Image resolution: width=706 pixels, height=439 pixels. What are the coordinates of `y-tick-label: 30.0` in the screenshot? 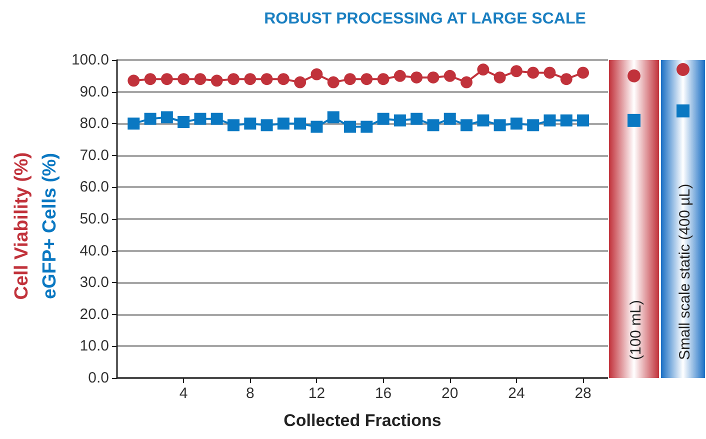 It's located at (94, 283).